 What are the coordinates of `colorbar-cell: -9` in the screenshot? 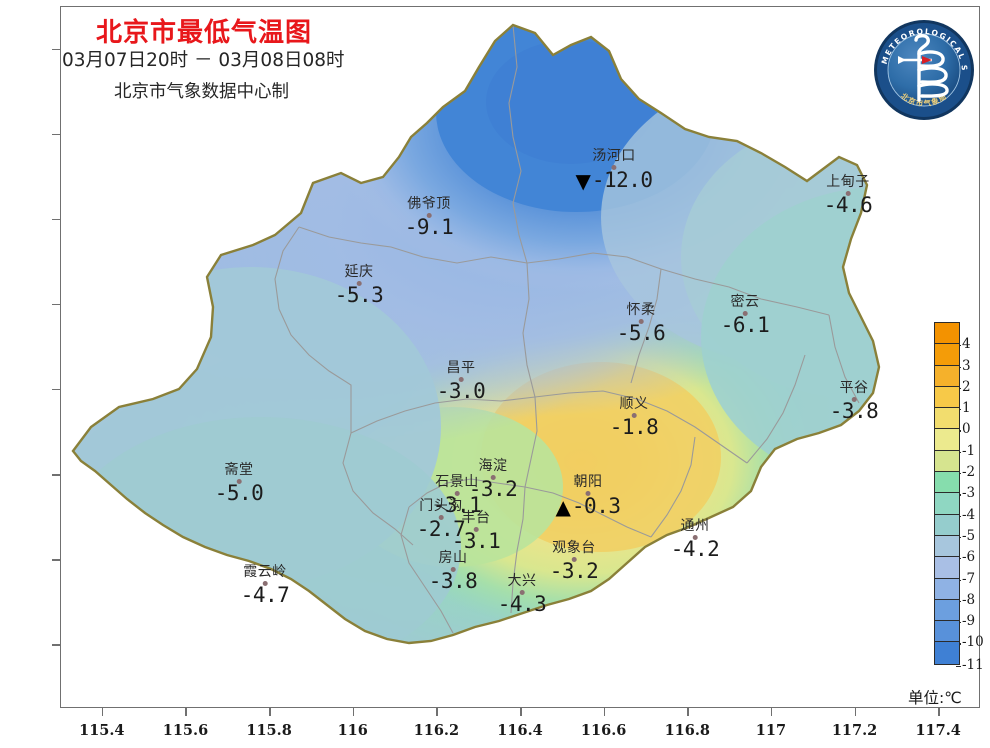 It's located at (955, 614).